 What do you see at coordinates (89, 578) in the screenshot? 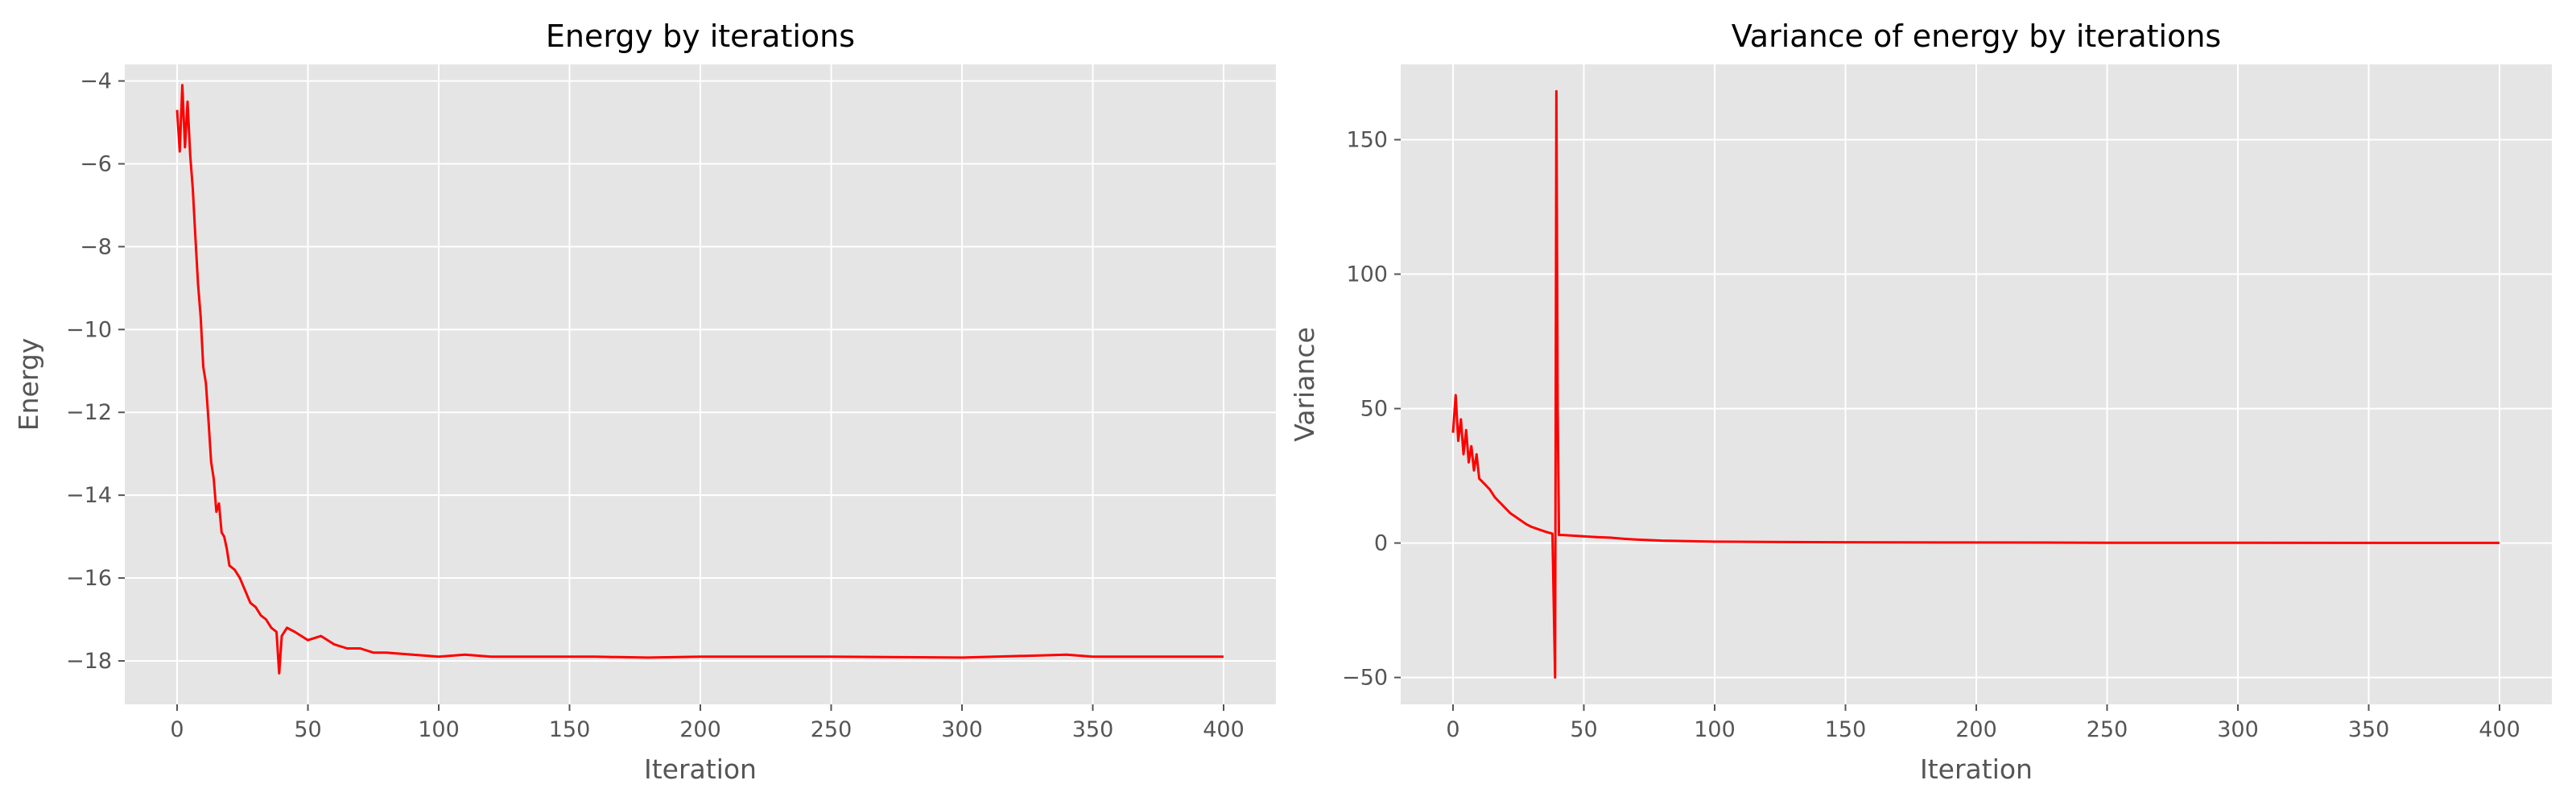
I see `y-tick-label: −16` at bounding box center [89, 578].